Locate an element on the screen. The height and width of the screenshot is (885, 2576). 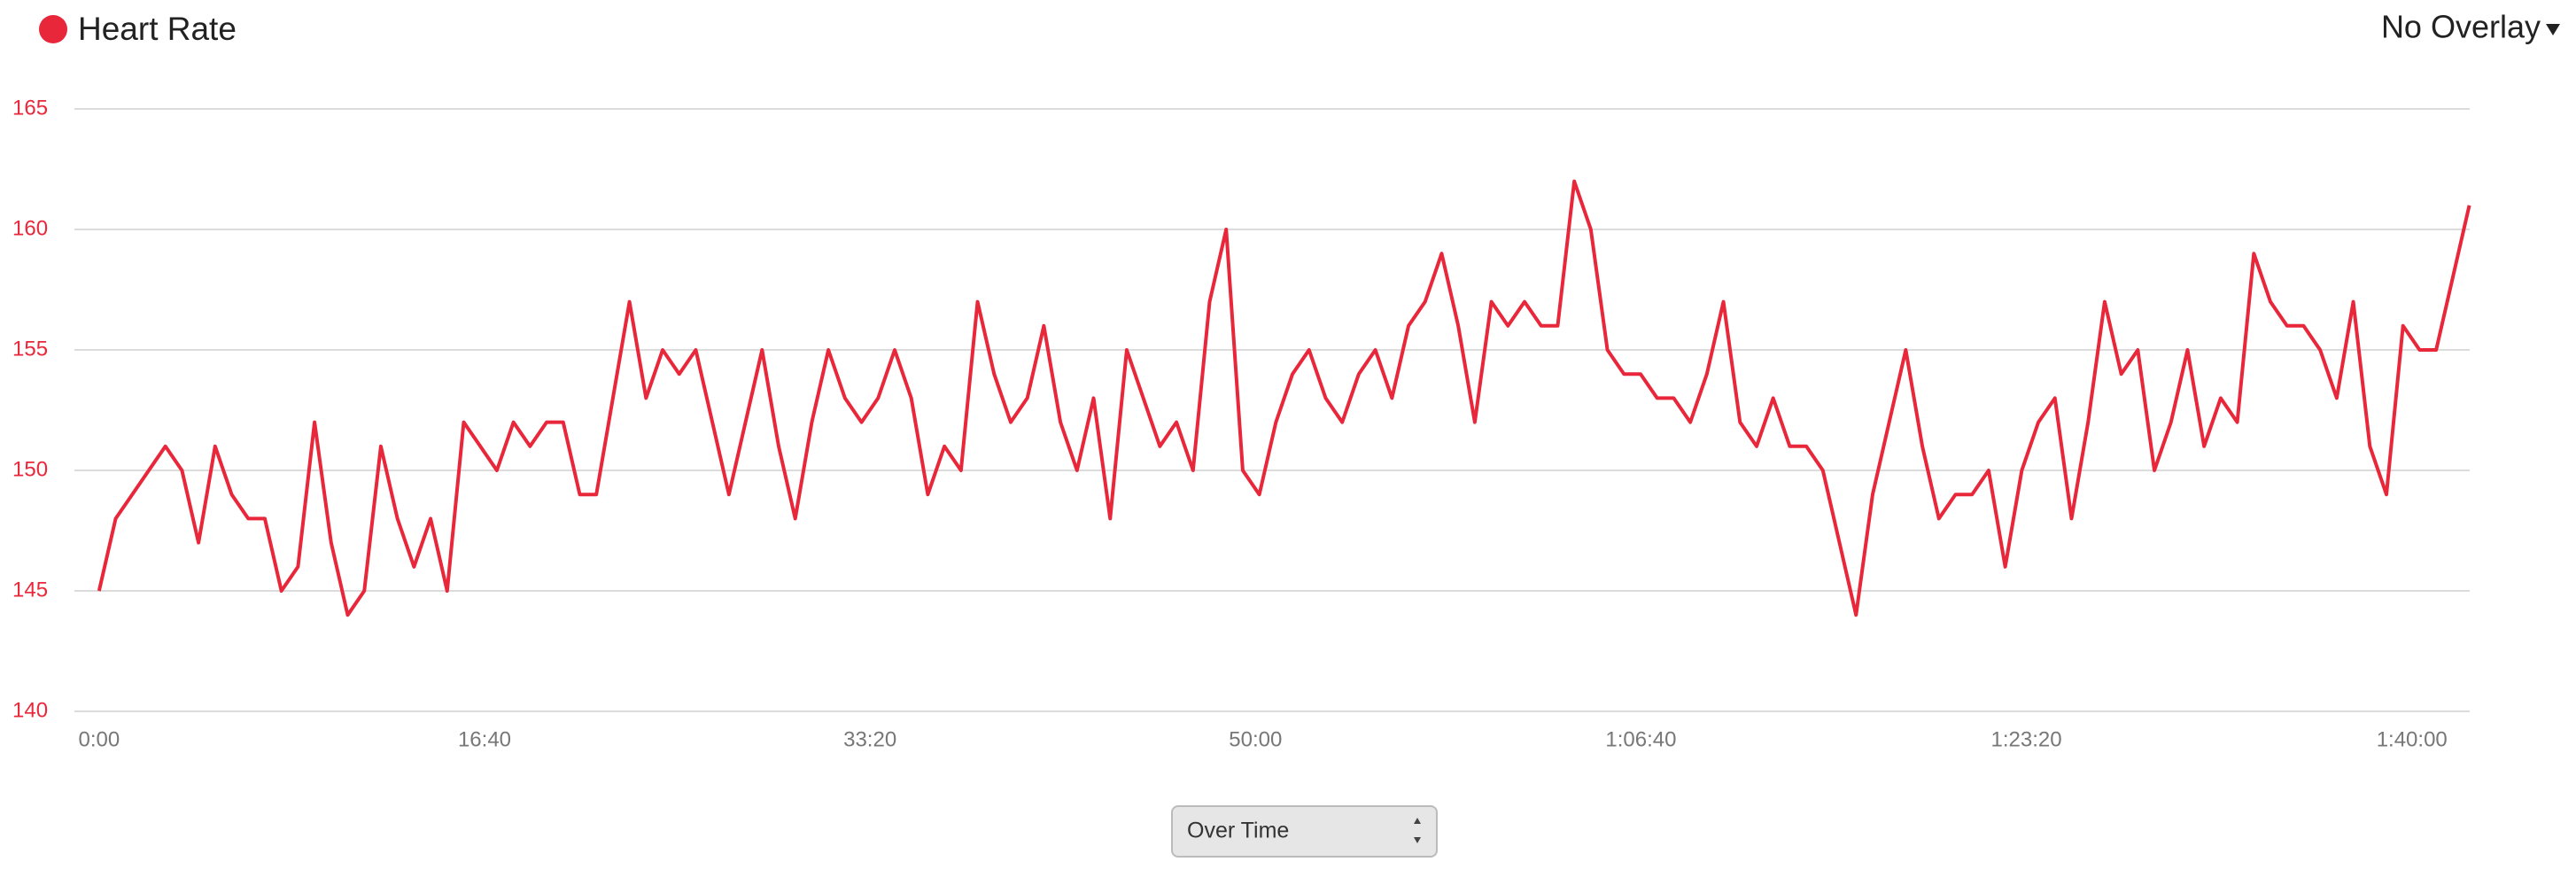
y-tick-label: 145 is located at coordinates (30, 590).